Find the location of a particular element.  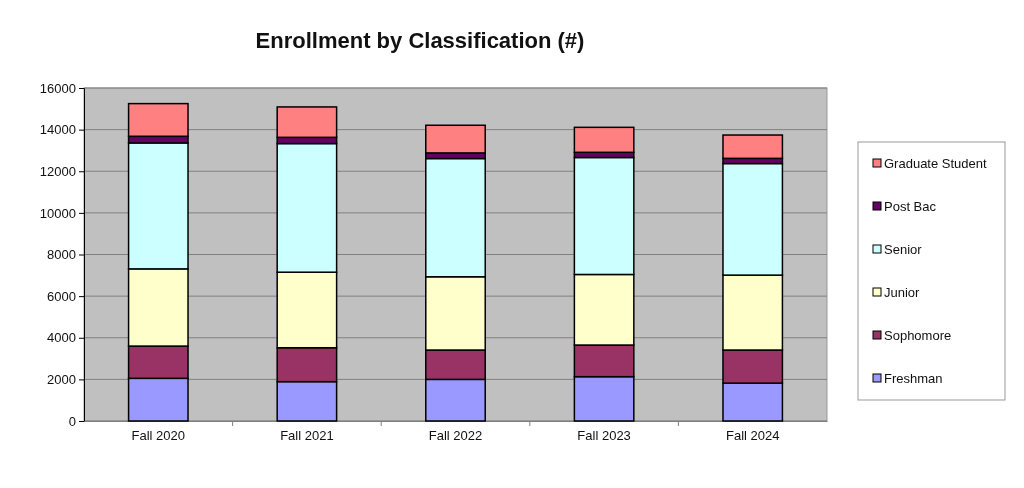

x-tick-label: Fall 2021 is located at coordinates (307, 436).